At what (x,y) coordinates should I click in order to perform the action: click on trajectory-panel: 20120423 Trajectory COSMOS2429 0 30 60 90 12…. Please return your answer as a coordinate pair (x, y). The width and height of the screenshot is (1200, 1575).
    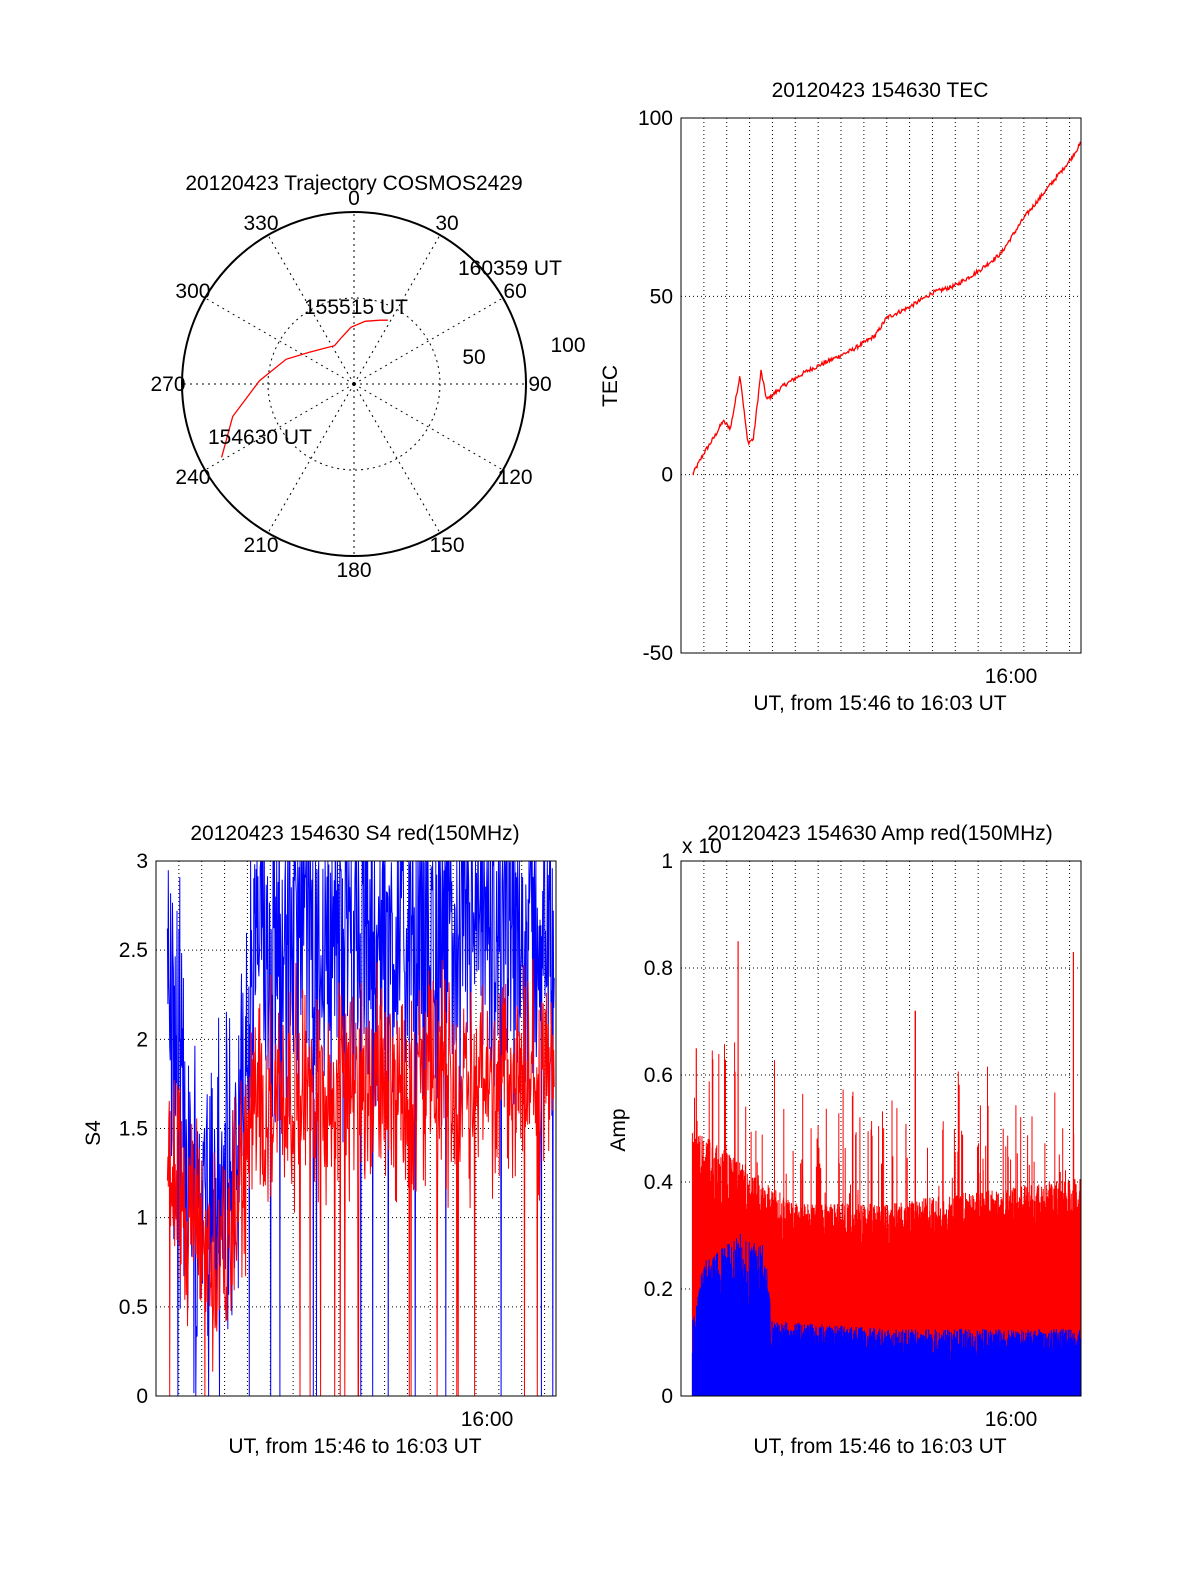
    Looking at the image, I should click on (367, 377).